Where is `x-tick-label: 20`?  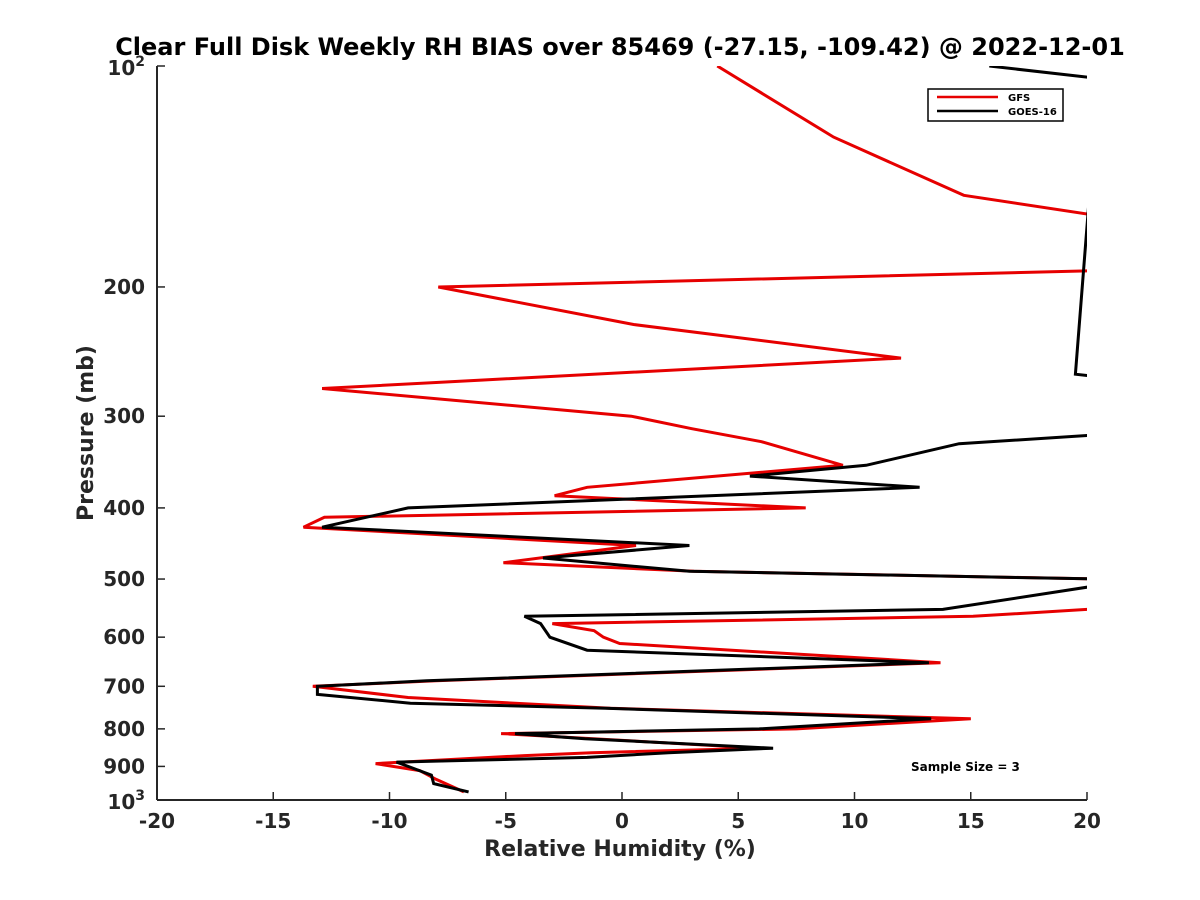 x-tick-label: 20 is located at coordinates (1087, 821).